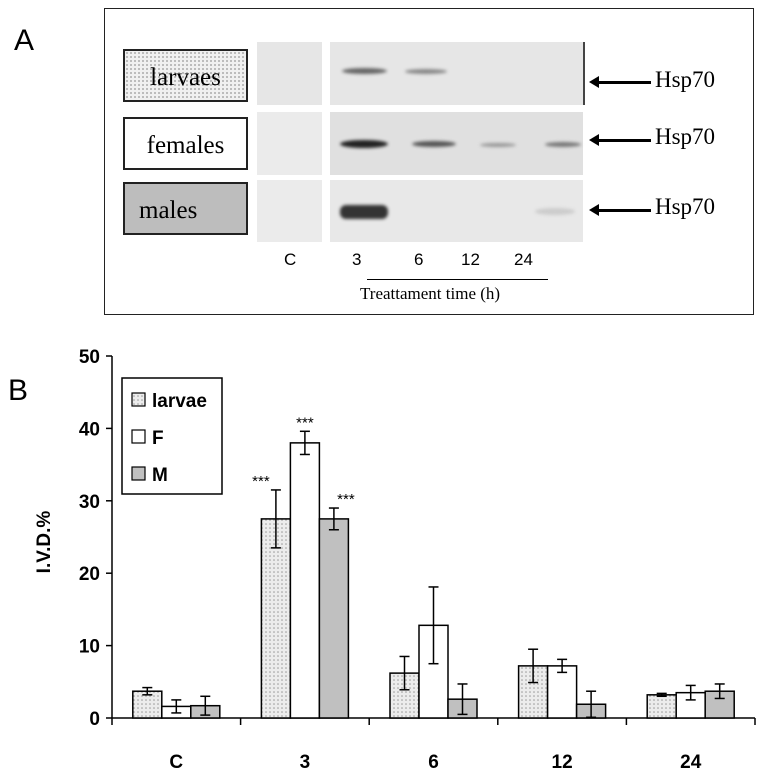 The width and height of the screenshot is (769, 769). Describe the element at coordinates (290, 259) in the screenshot. I see `lane-label: C` at that location.